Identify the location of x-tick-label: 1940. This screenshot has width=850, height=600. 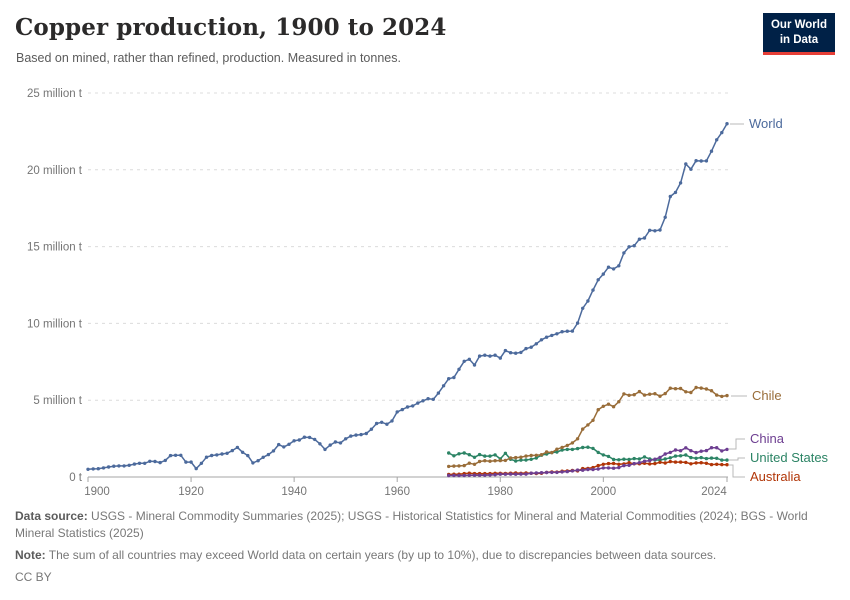
(294, 492).